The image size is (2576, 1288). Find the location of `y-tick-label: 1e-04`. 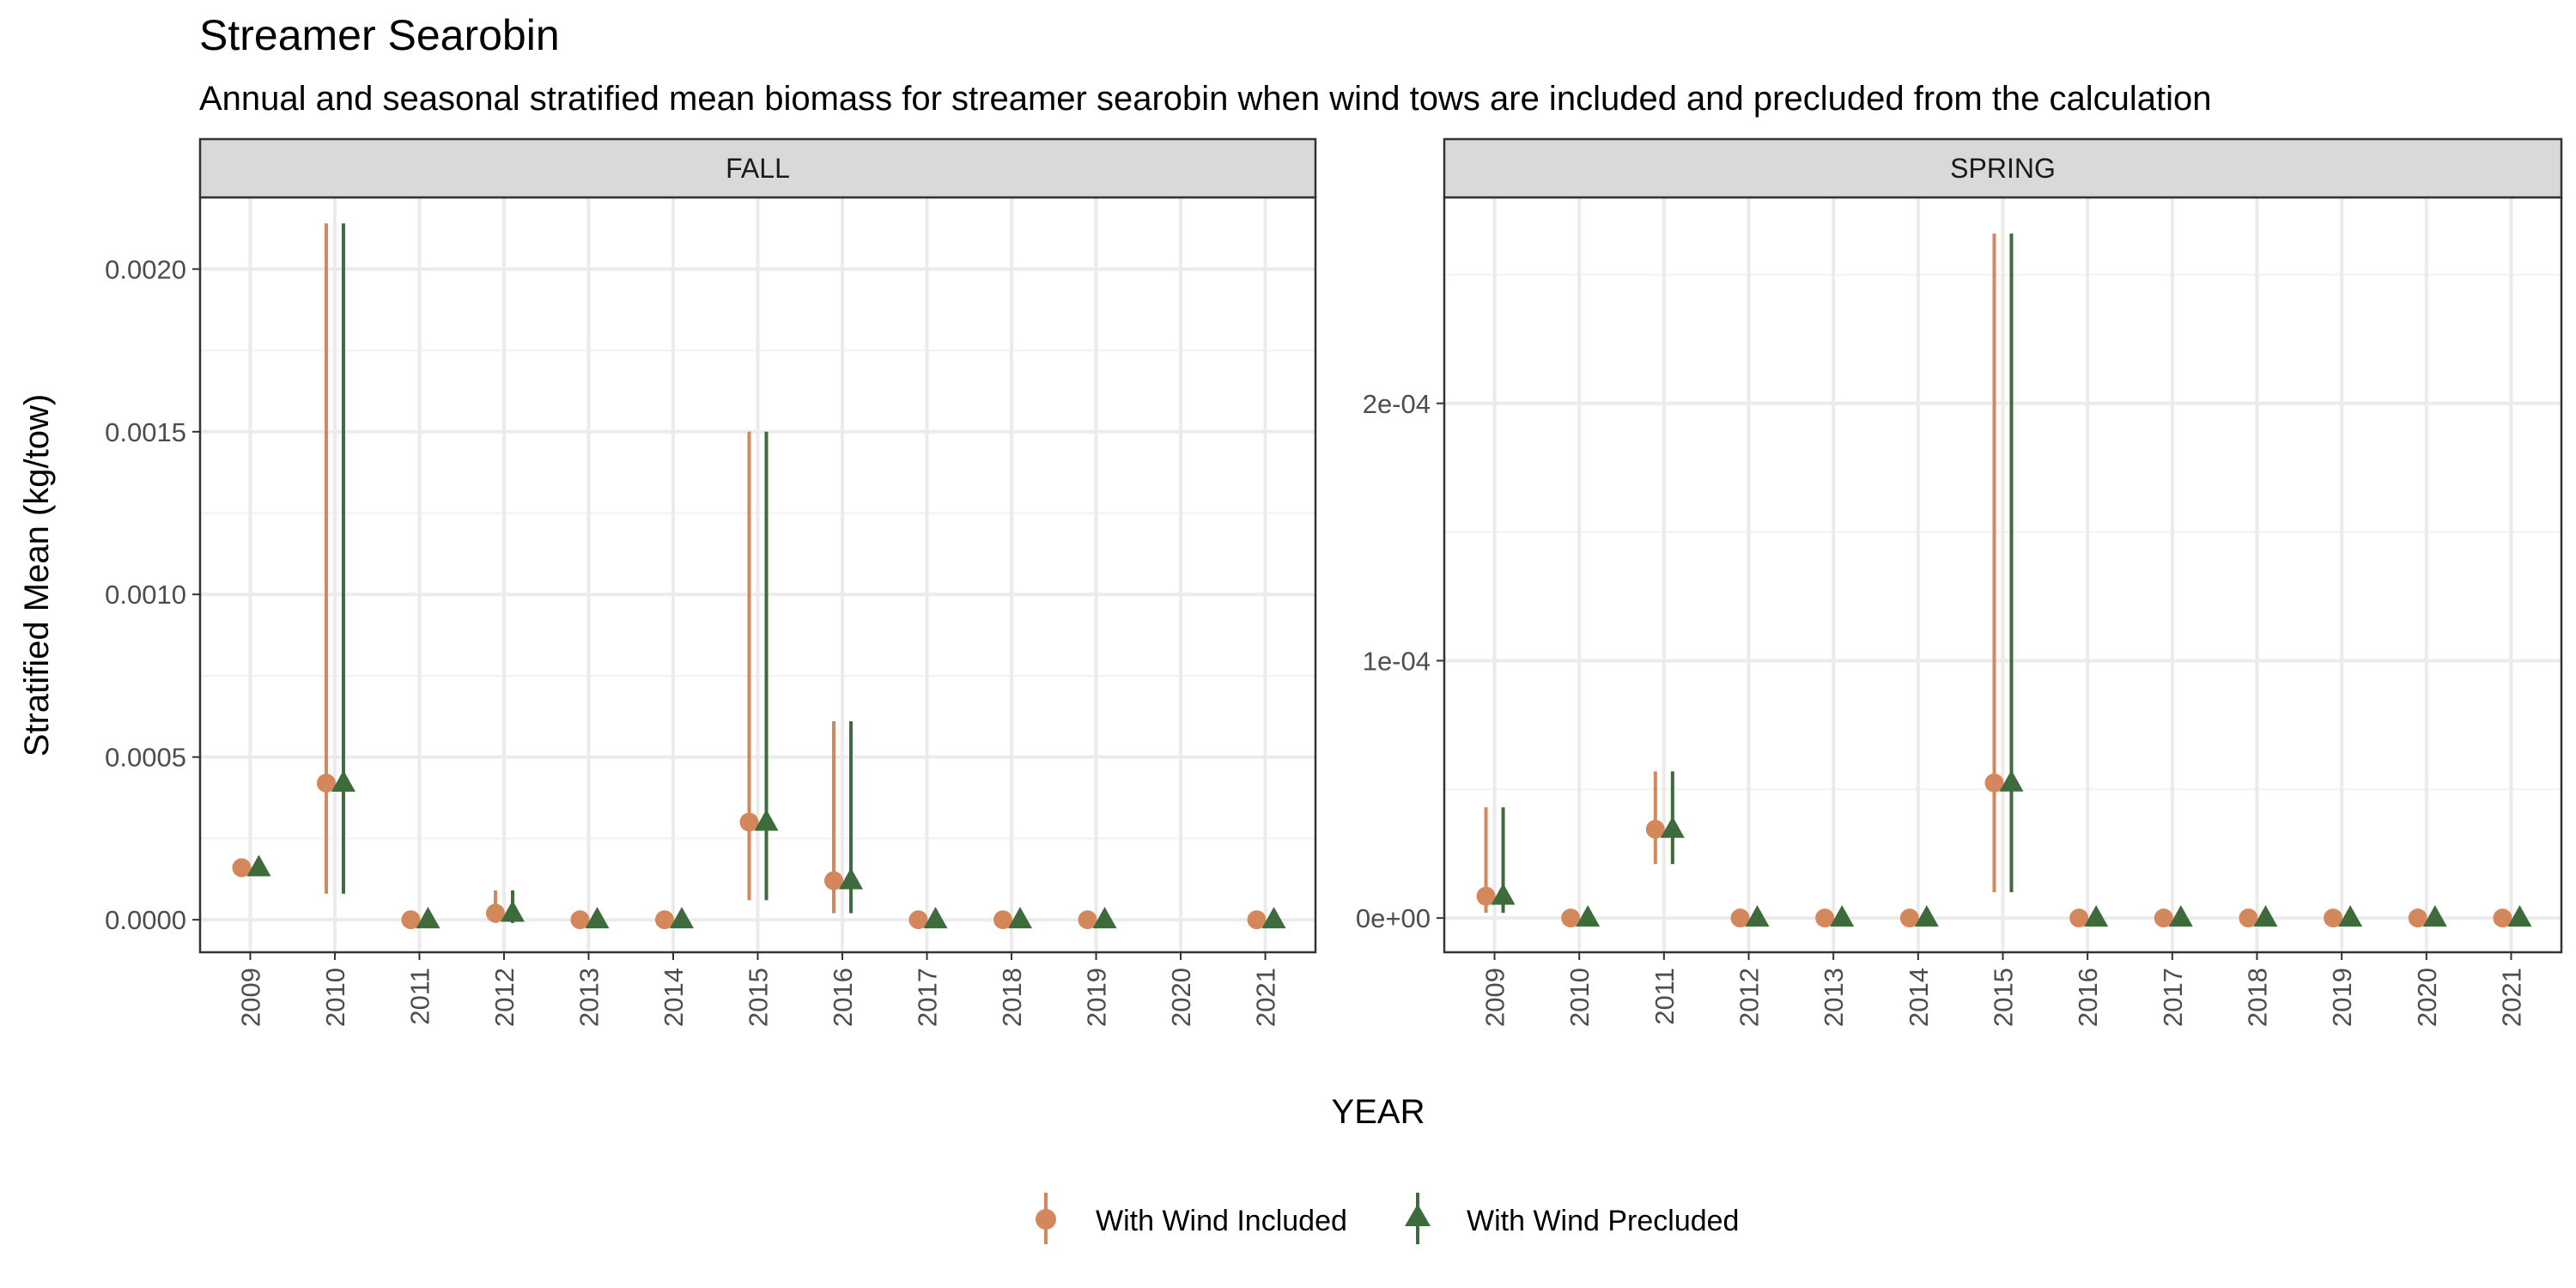

y-tick-label: 1e-04 is located at coordinates (1397, 661).